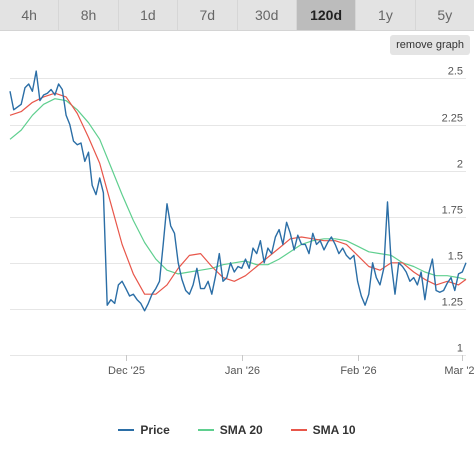  I want to click on legend-item-sma20: SMA 20, so click(230, 430).